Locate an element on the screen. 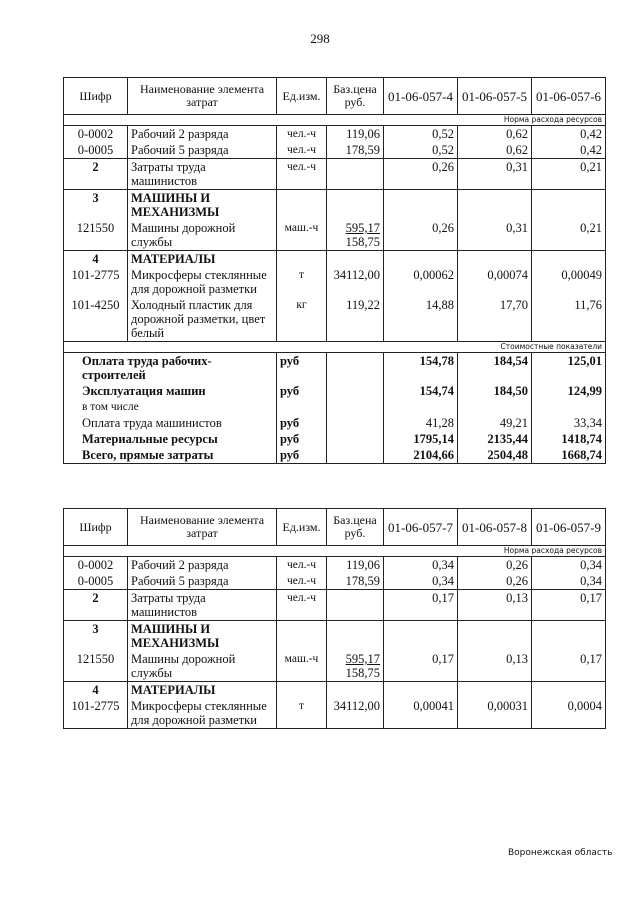  cost-value: 154,78 is located at coordinates (420, 367).